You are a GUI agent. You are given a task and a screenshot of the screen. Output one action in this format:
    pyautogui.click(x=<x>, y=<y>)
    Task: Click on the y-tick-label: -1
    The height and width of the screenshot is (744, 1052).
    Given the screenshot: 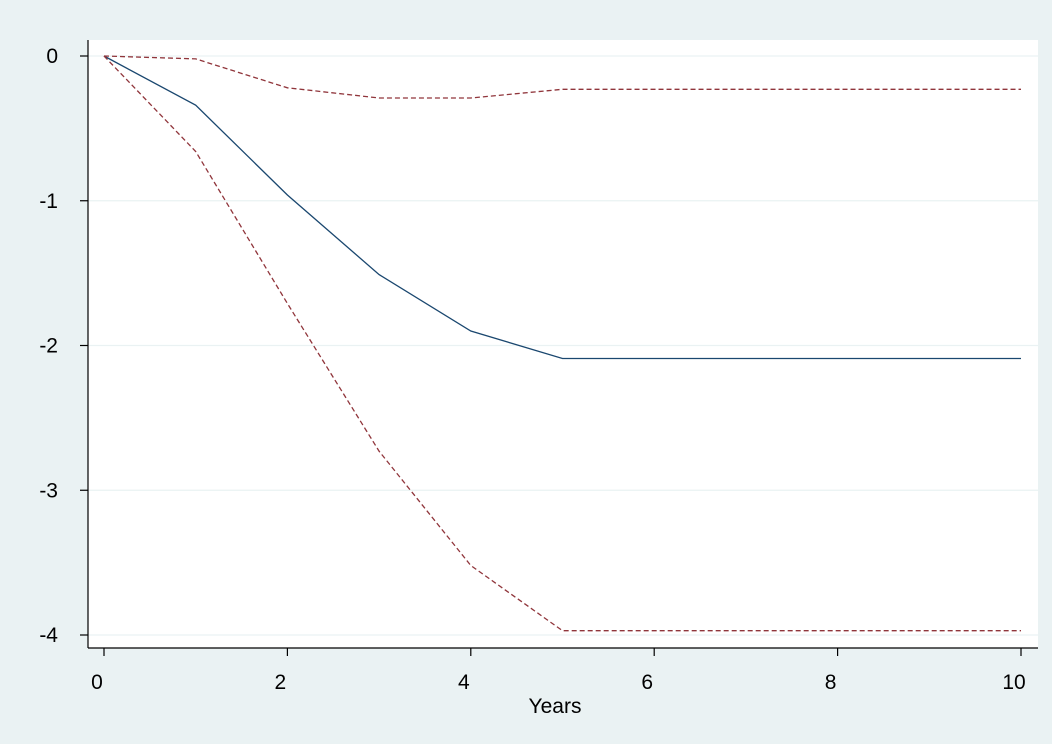 What is the action you would take?
    pyautogui.click(x=48, y=201)
    